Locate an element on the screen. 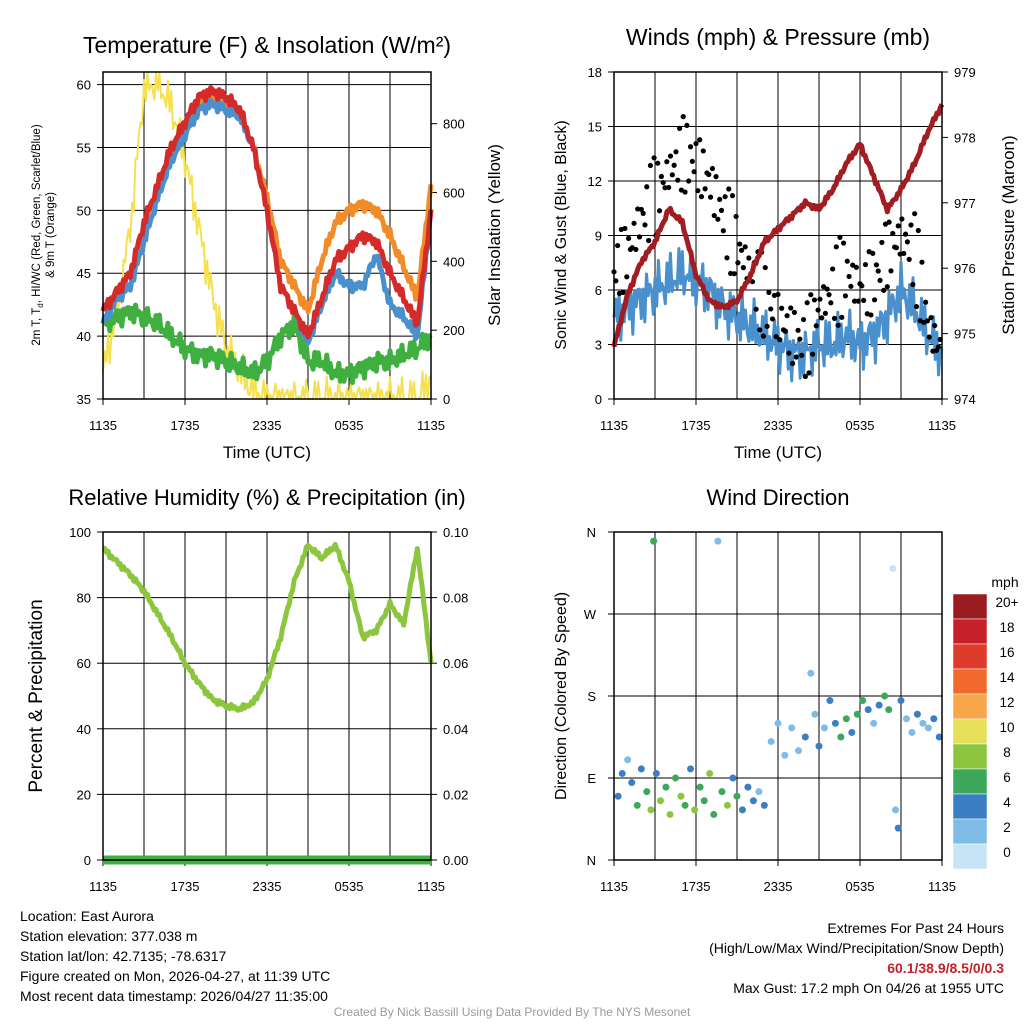 The image size is (1024, 1024). colorbar-label: 6 is located at coordinates (1007, 777).